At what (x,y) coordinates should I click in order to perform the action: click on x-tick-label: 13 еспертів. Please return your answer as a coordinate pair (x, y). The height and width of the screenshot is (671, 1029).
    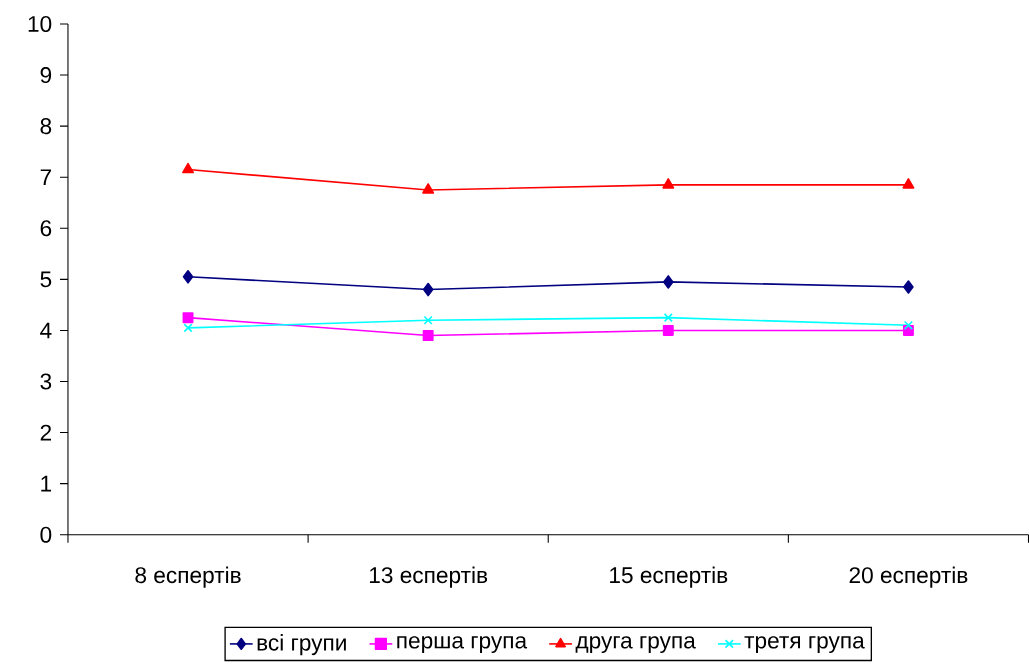
    Looking at the image, I should click on (428, 577).